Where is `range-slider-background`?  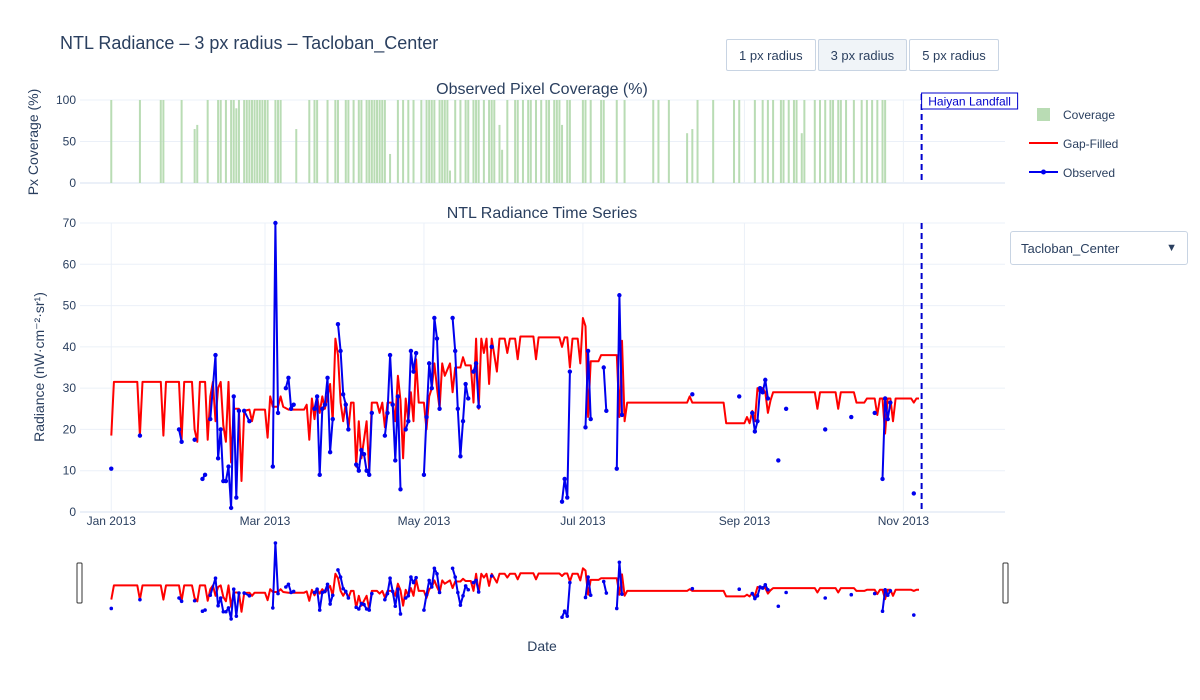 range-slider-background is located at coordinates (542, 581).